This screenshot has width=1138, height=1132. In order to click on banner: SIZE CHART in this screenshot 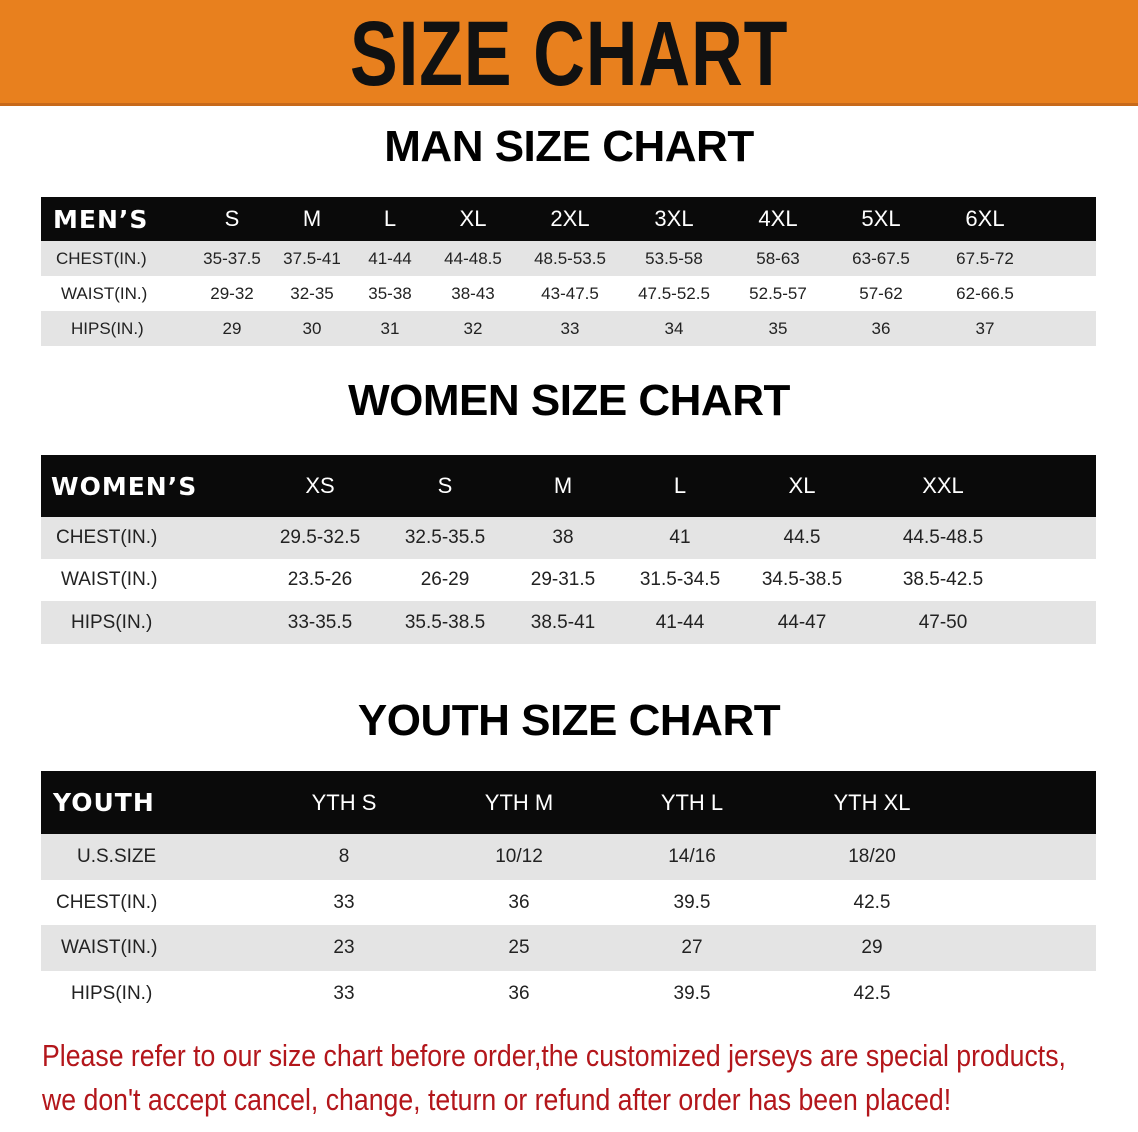, I will do `click(569, 53)`.